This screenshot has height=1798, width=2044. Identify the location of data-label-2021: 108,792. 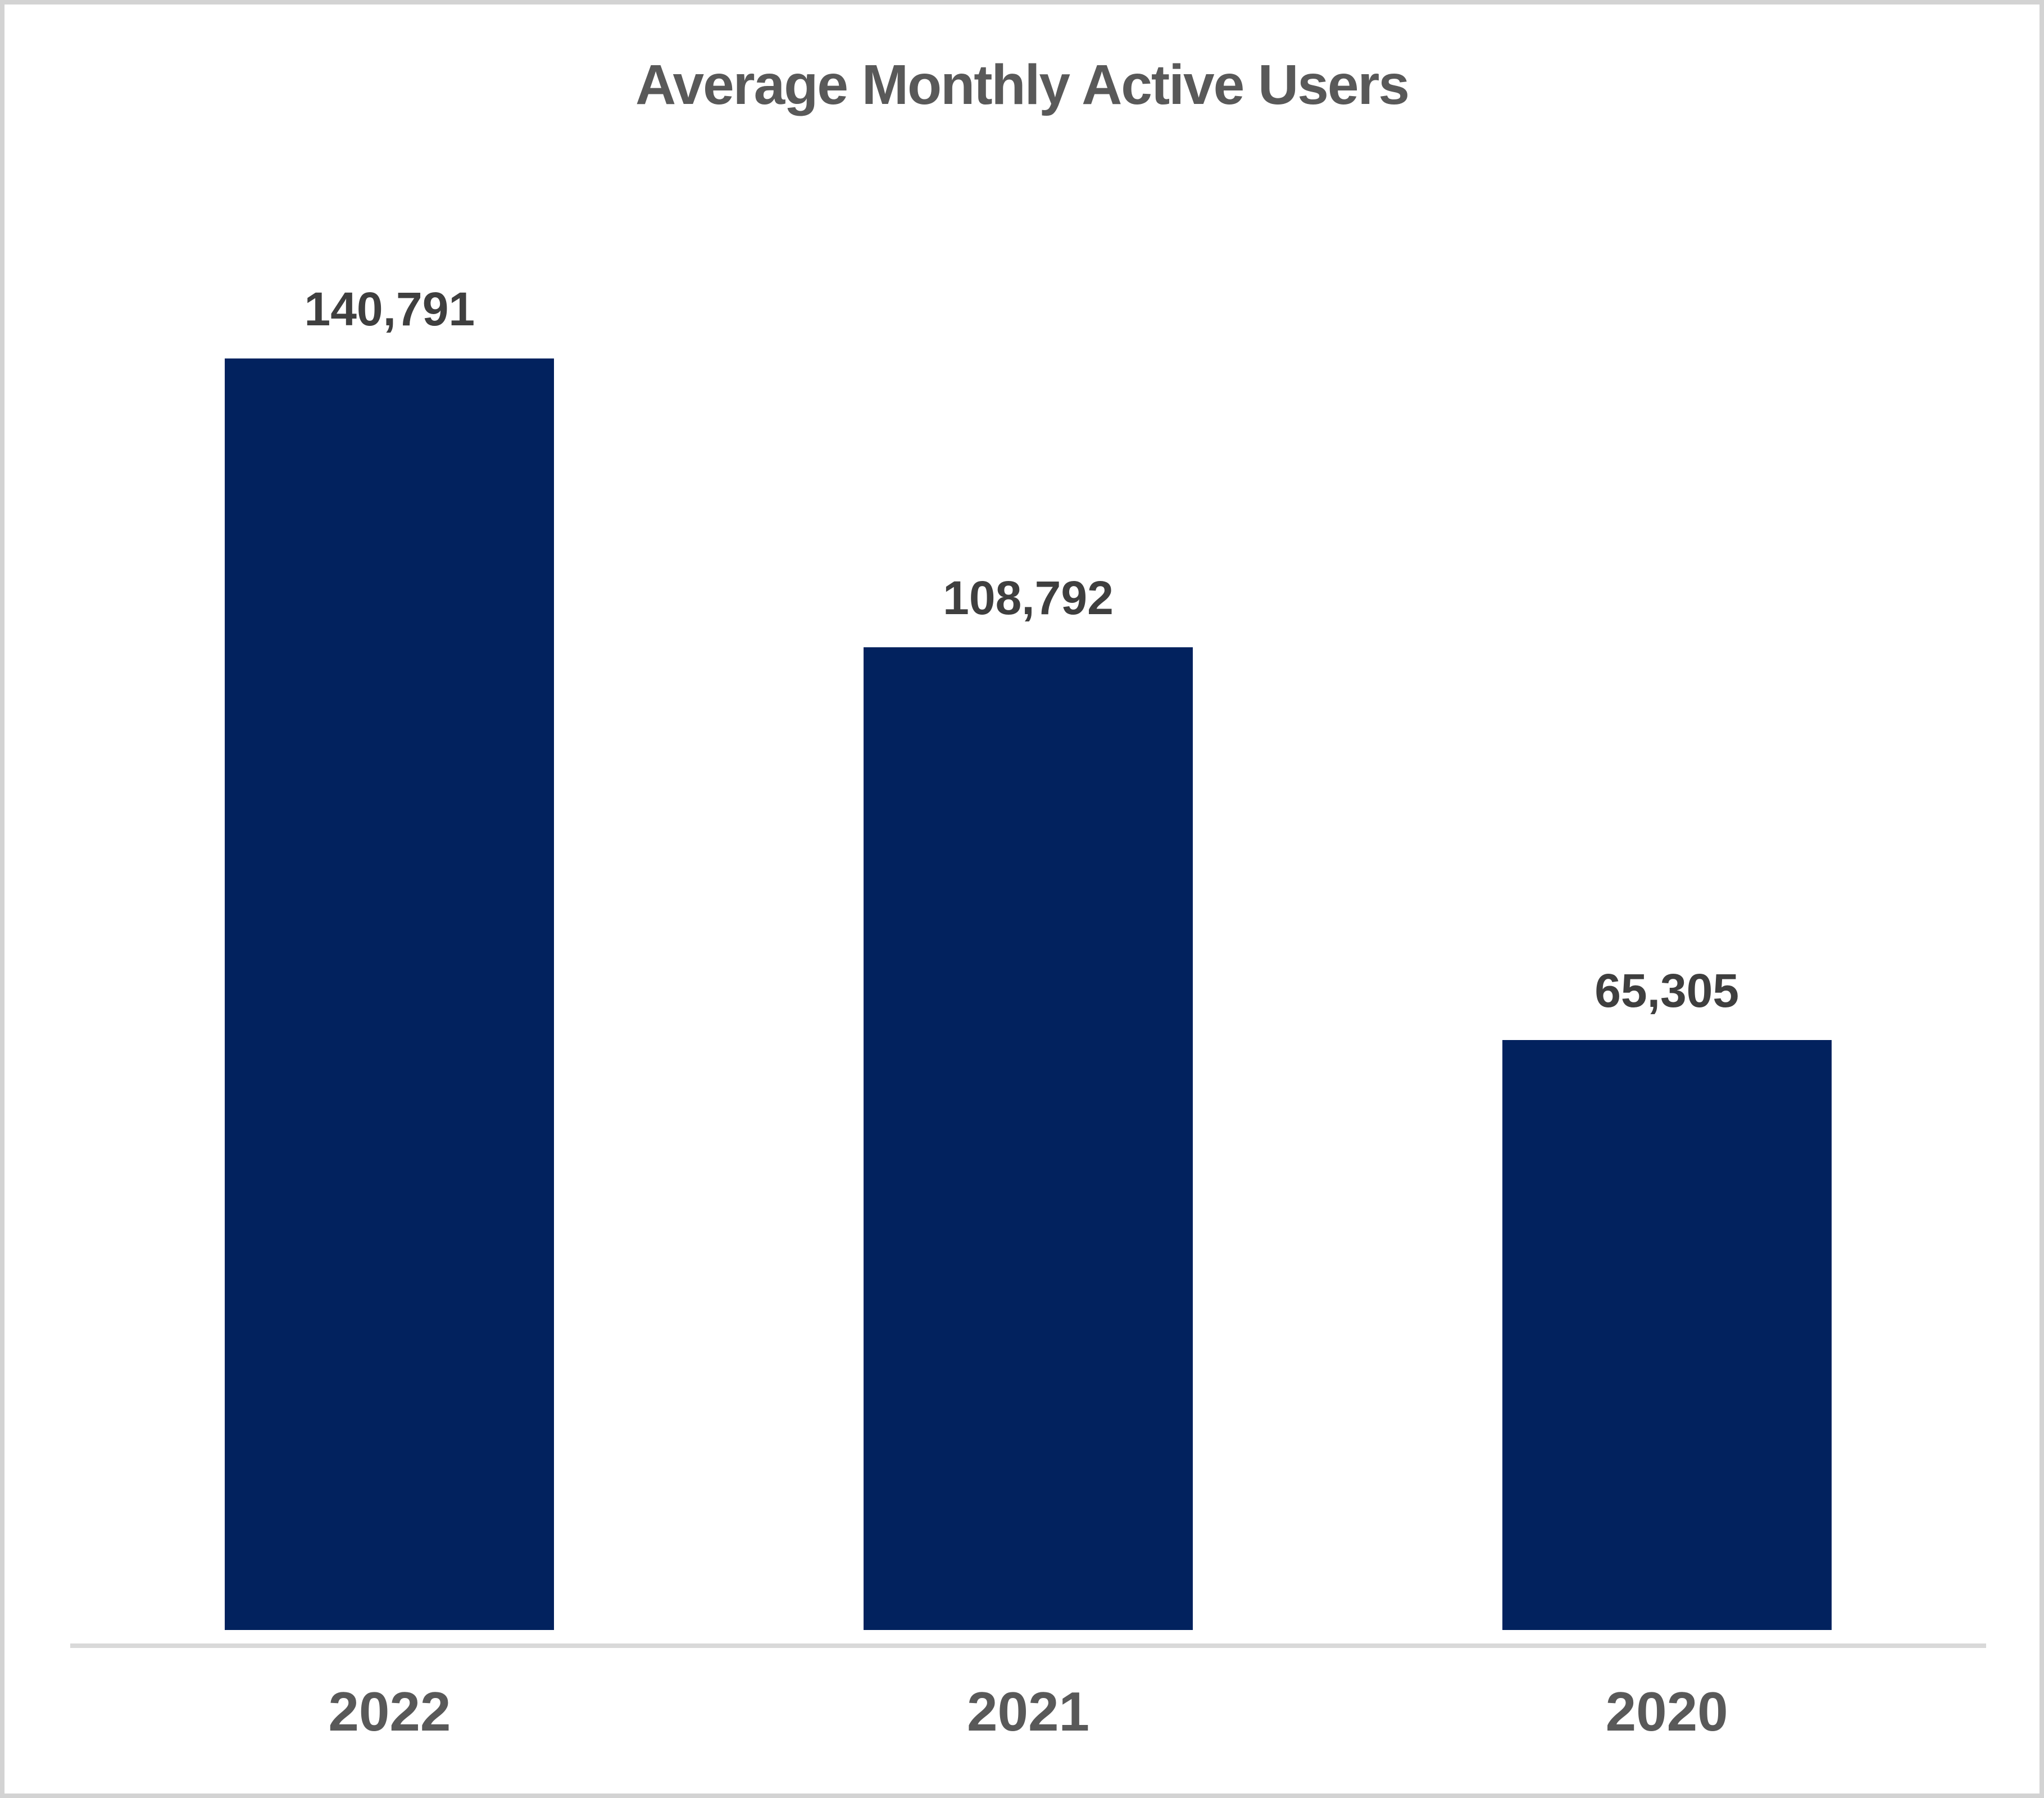
(1029, 597).